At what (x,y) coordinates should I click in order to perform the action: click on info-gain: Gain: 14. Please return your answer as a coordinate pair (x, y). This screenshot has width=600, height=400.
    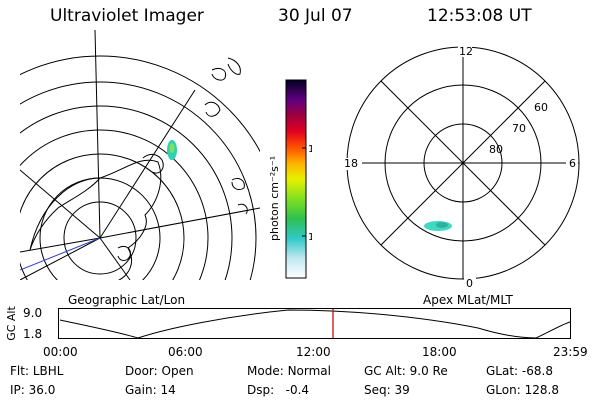
    Looking at the image, I should click on (150, 390).